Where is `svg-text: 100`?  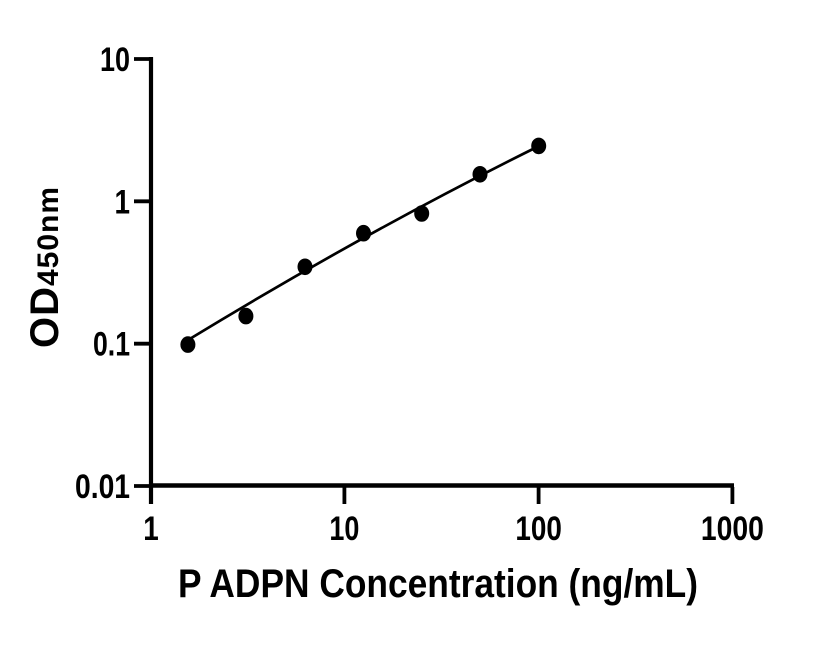
svg-text: 100 is located at coordinates (538, 529).